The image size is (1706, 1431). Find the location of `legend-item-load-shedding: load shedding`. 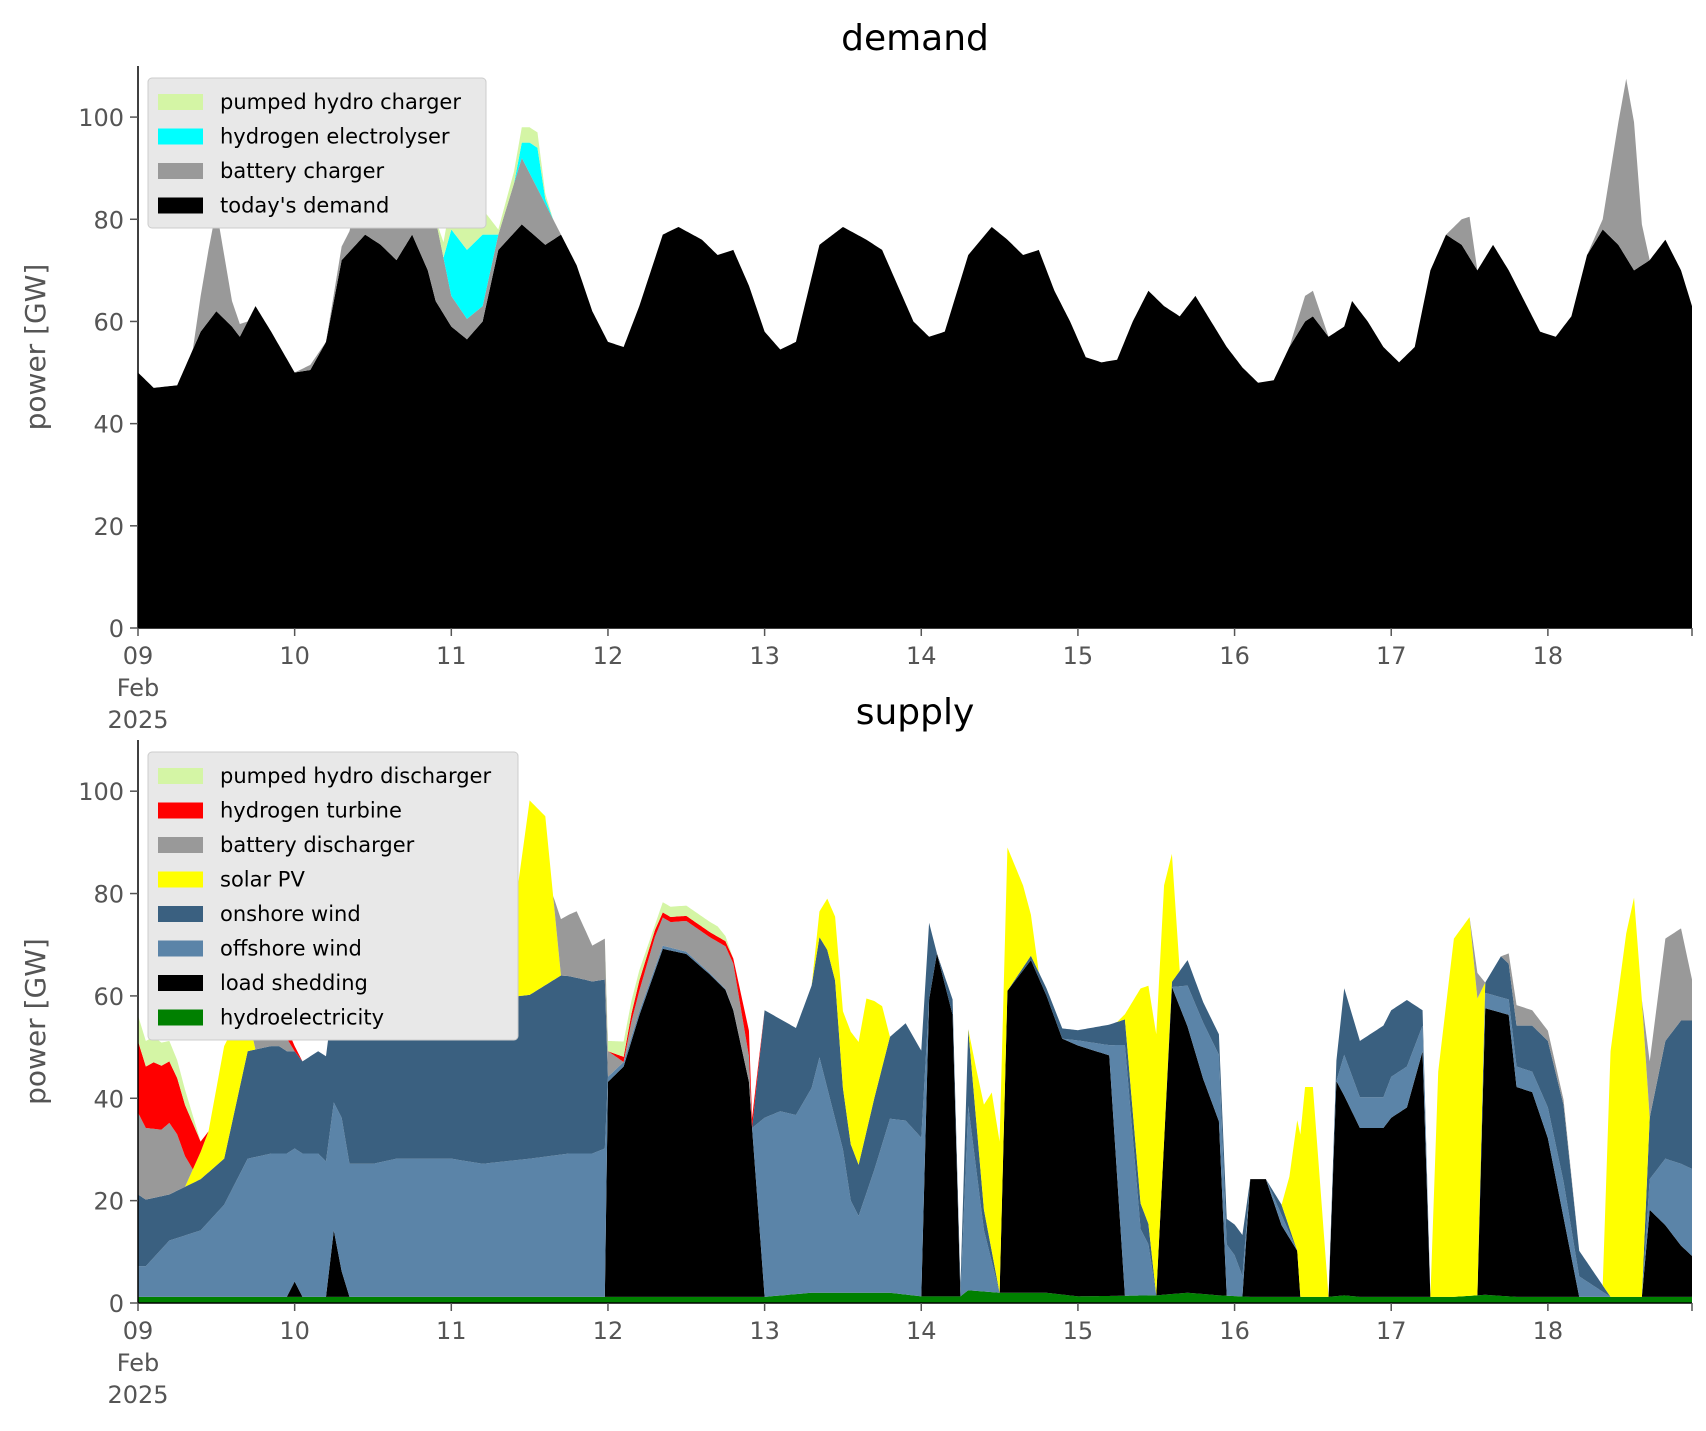

legend-item-load-shedding: load shedding is located at coordinates (263, 983).